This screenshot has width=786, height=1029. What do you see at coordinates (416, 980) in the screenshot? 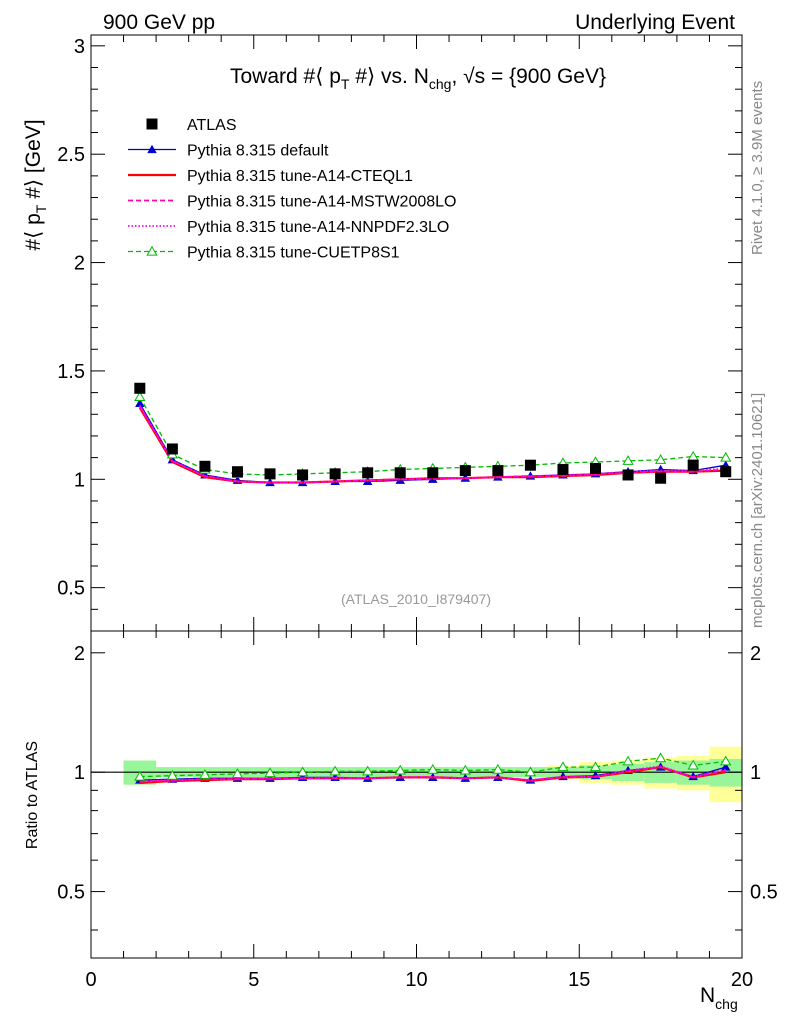
I see `x-tick-label: 10` at bounding box center [416, 980].